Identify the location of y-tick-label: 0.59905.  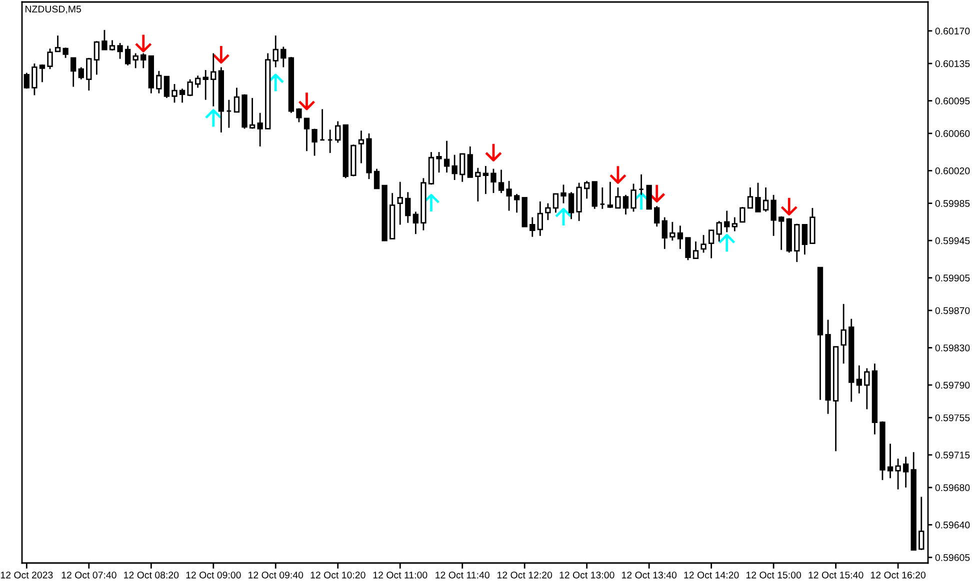
(952, 278).